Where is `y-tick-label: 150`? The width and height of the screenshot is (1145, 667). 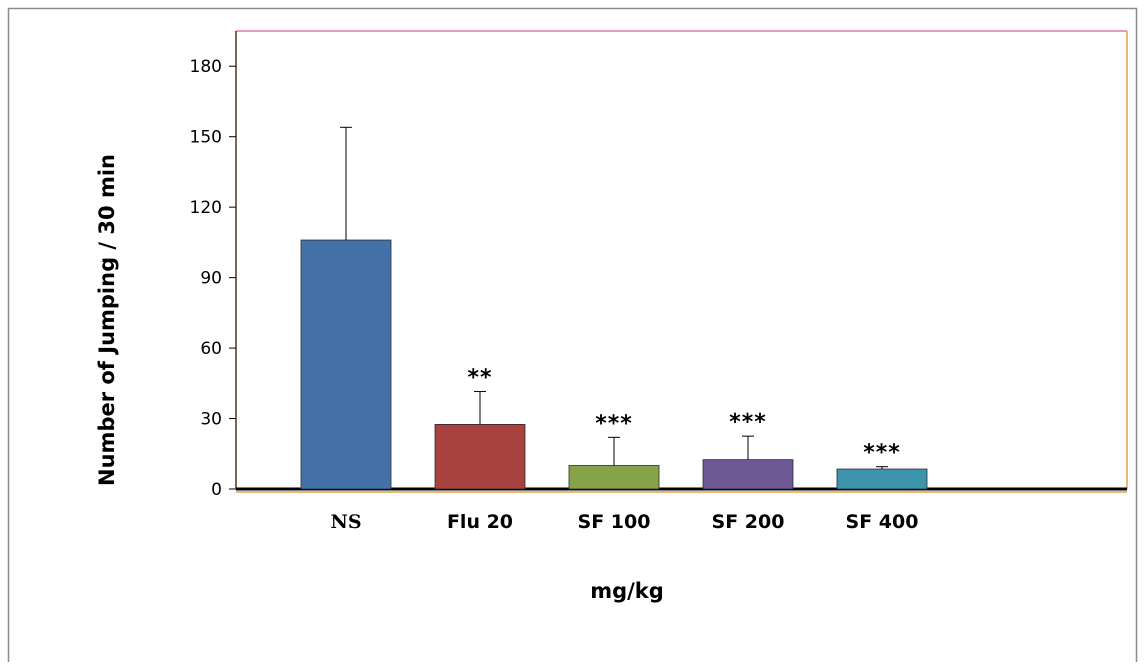
y-tick-label: 150 is located at coordinates (206, 138).